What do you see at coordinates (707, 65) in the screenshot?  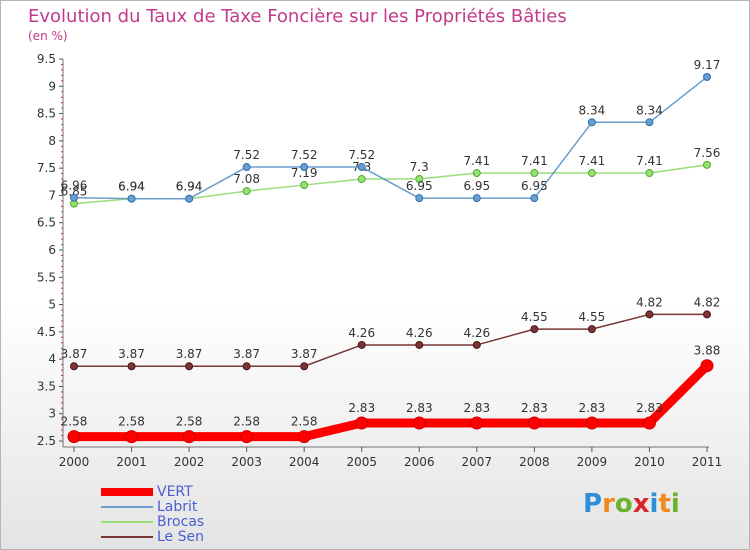 I see `data-label-labrit: 9.17` at bounding box center [707, 65].